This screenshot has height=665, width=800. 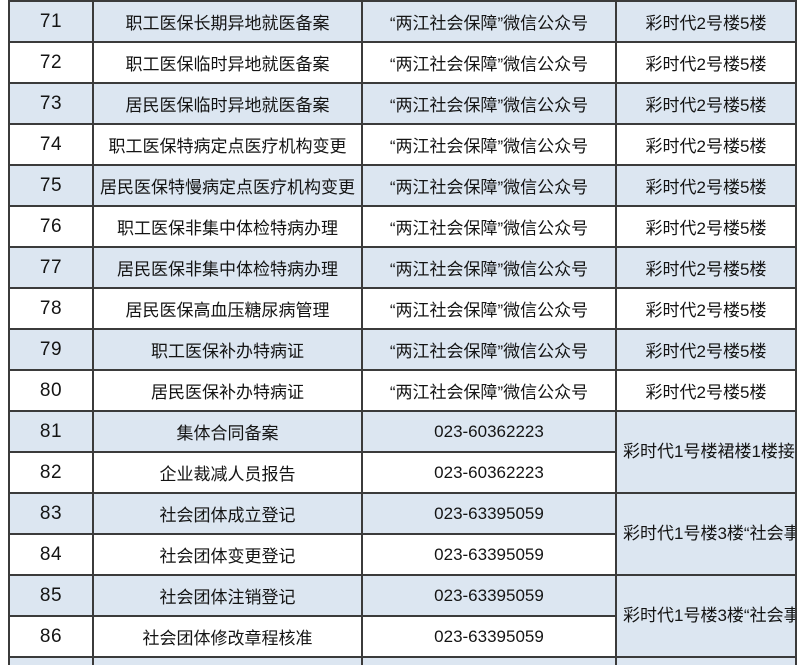 I want to click on row-number-cell: 85, so click(x=51, y=595).